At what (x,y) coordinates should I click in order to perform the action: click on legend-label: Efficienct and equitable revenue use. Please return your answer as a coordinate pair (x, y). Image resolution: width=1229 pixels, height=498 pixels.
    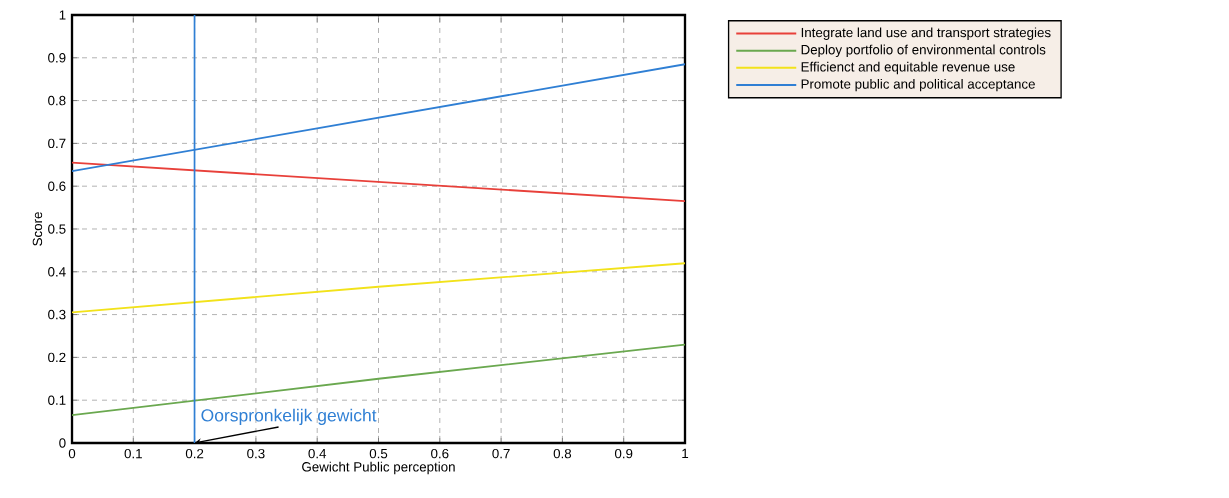
    Looking at the image, I should click on (908, 68).